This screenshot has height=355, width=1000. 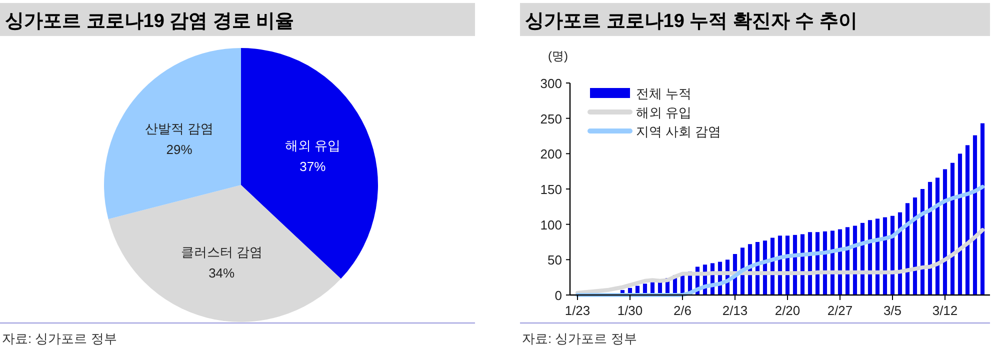 What do you see at coordinates (179, 128) in the screenshot?
I see `slice-label: 산발적 감염` at bounding box center [179, 128].